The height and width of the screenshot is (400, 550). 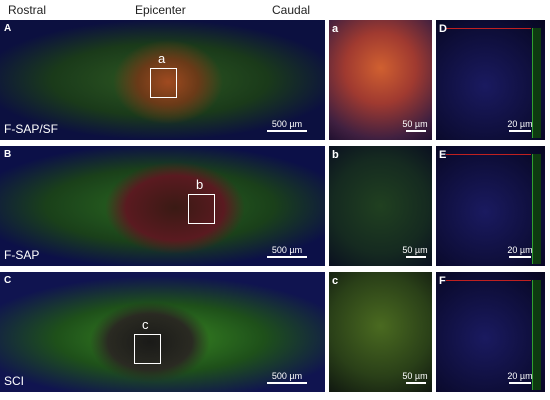 I want to click on header-caudal: Caudal, so click(x=291, y=10).